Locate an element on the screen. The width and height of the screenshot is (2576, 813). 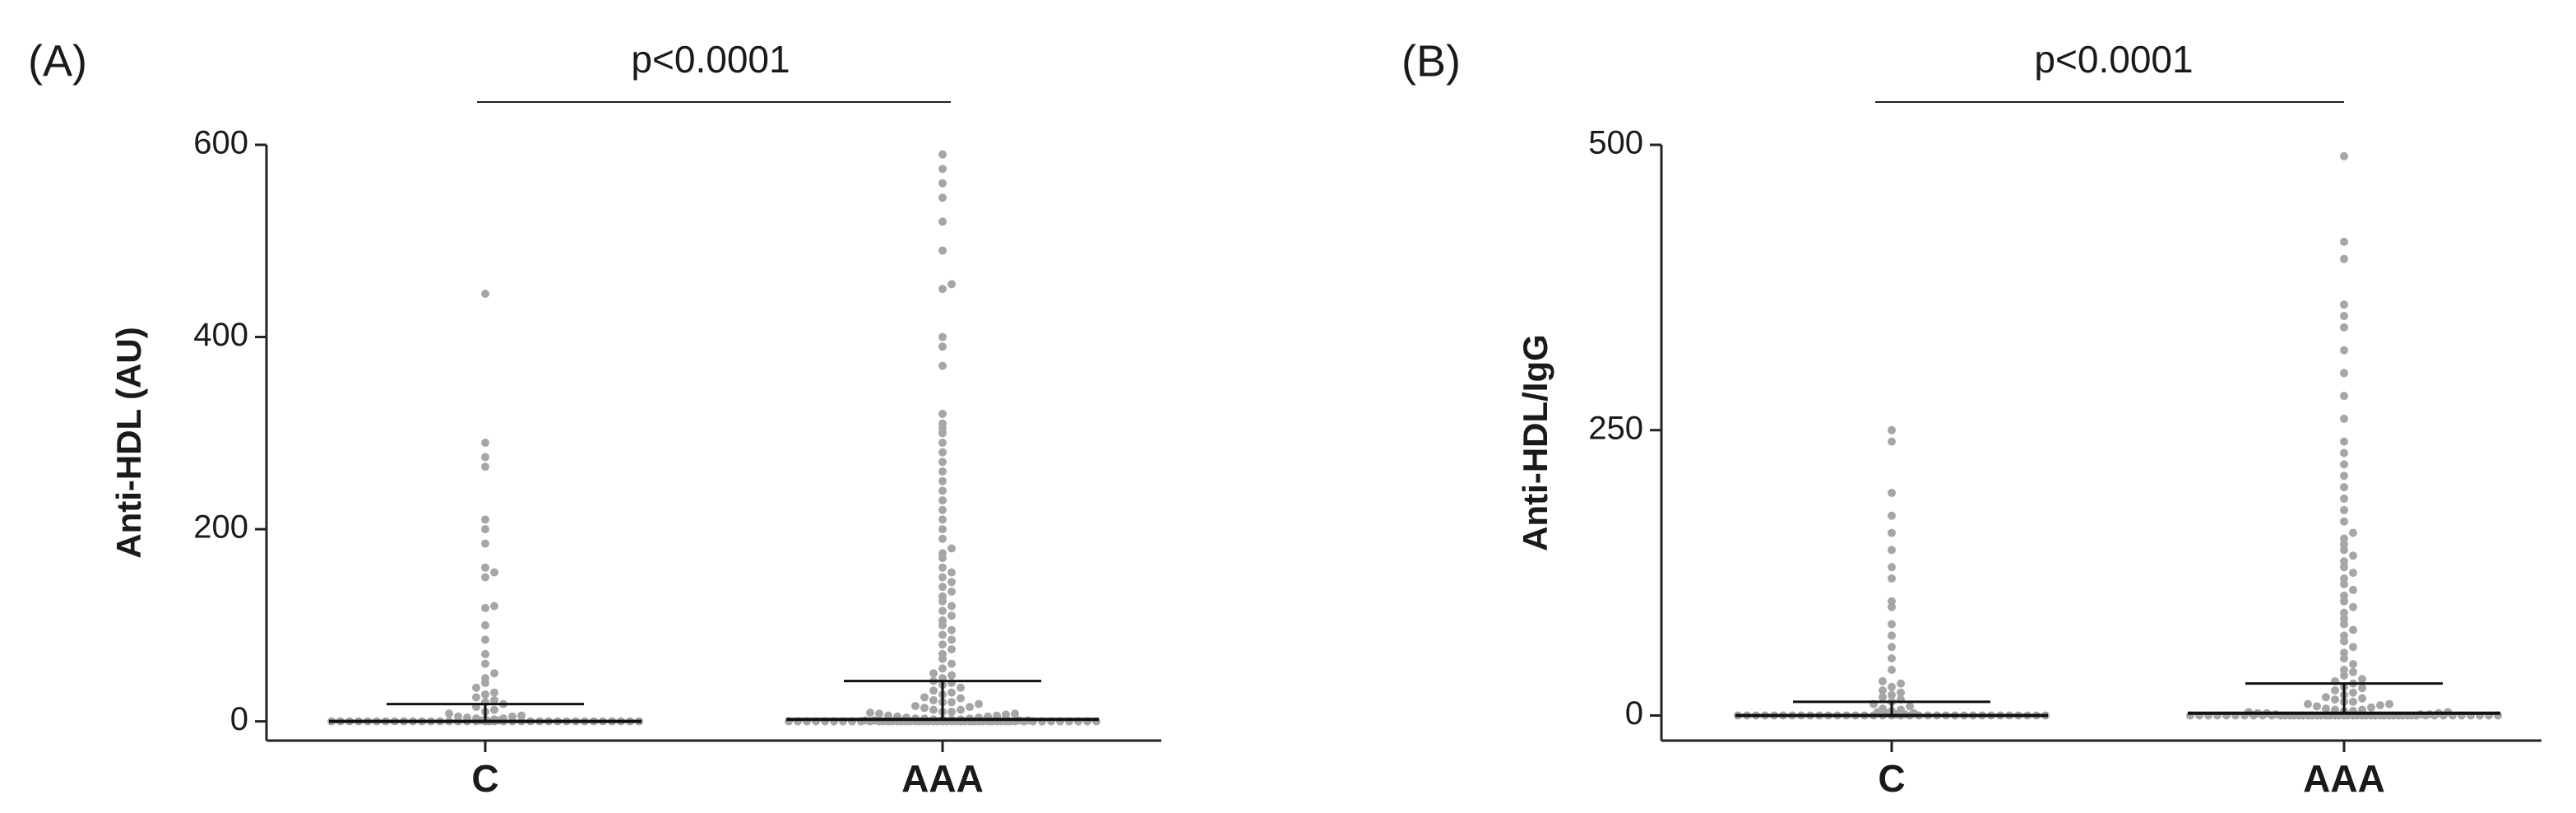
y-tick-label: 500 is located at coordinates (1616, 143).